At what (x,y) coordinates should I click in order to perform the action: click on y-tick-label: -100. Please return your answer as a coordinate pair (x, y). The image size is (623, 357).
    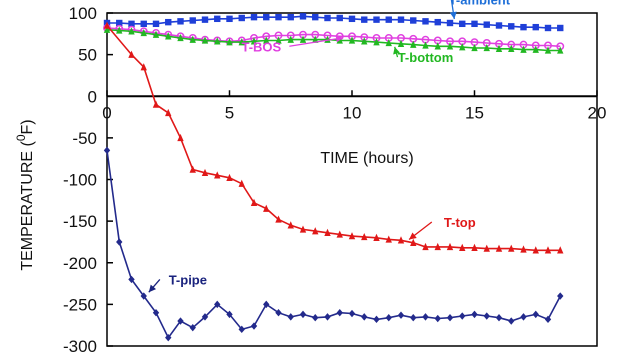
    Looking at the image, I should click on (80, 180).